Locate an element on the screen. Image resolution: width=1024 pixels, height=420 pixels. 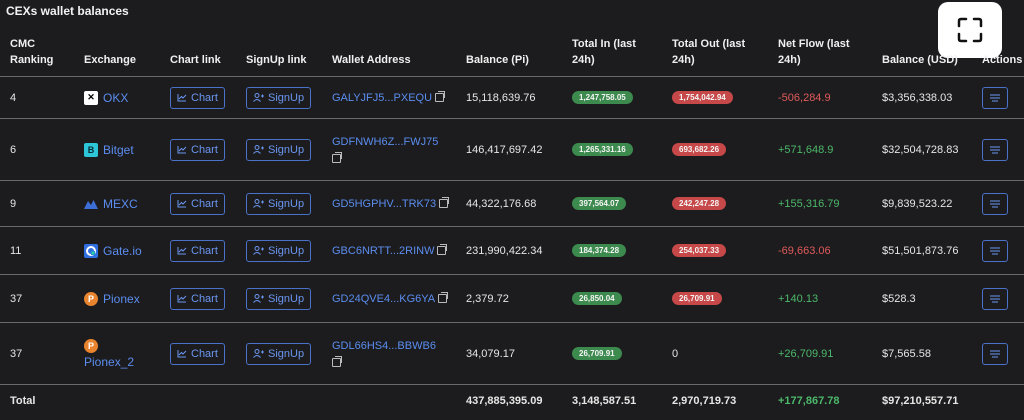
exchange-link: Gate.io is located at coordinates (119, 250).